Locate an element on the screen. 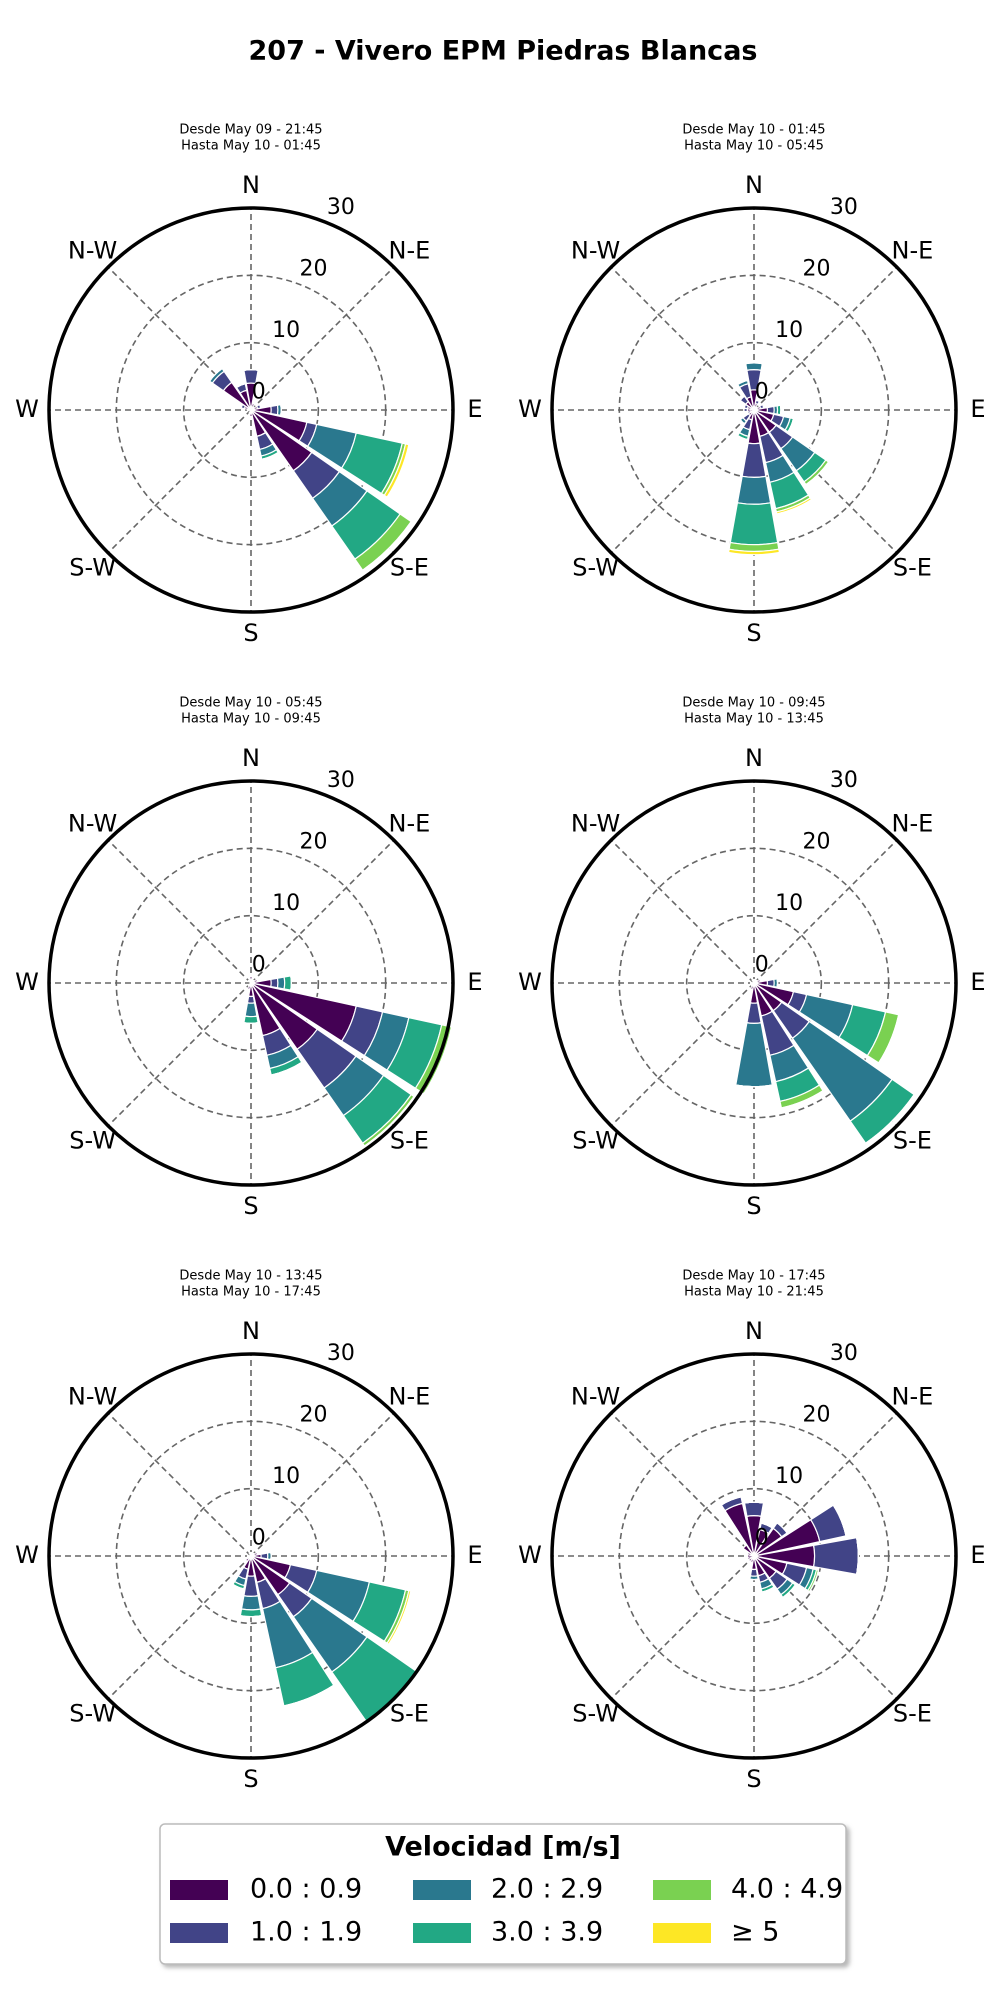 The image size is (1000, 2000). legend-label: 3.0 : 3.9 is located at coordinates (547, 1932).